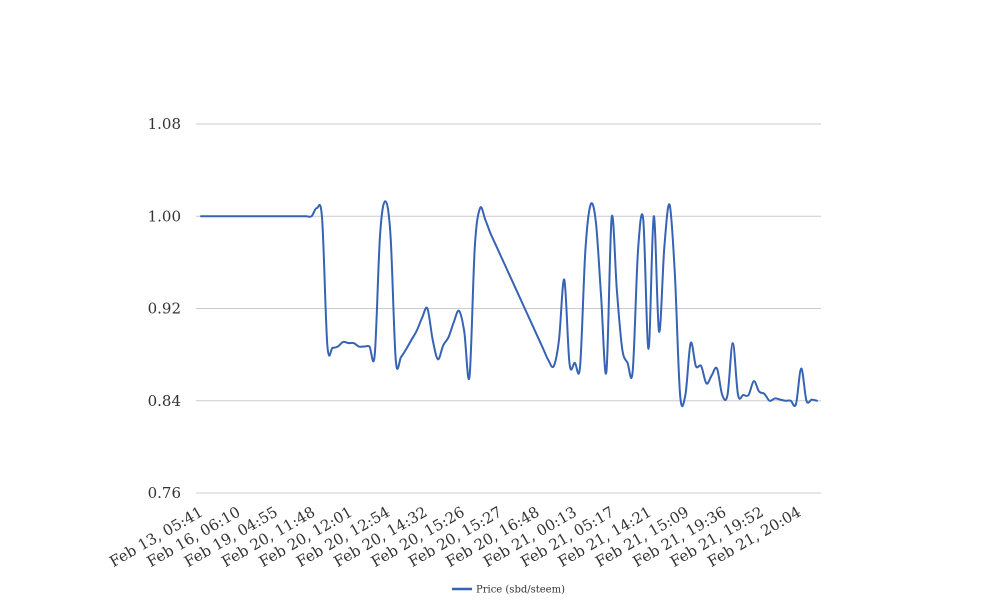  I want to click on legend-label: Price (sbd/steem), so click(520, 590).